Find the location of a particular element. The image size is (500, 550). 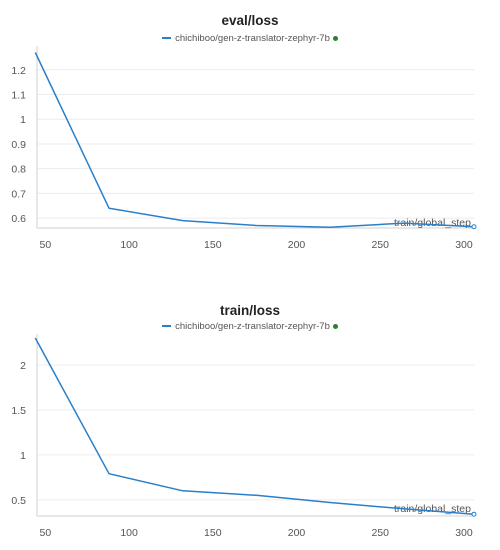

y-tick-label: 1.2 is located at coordinates (18, 71).